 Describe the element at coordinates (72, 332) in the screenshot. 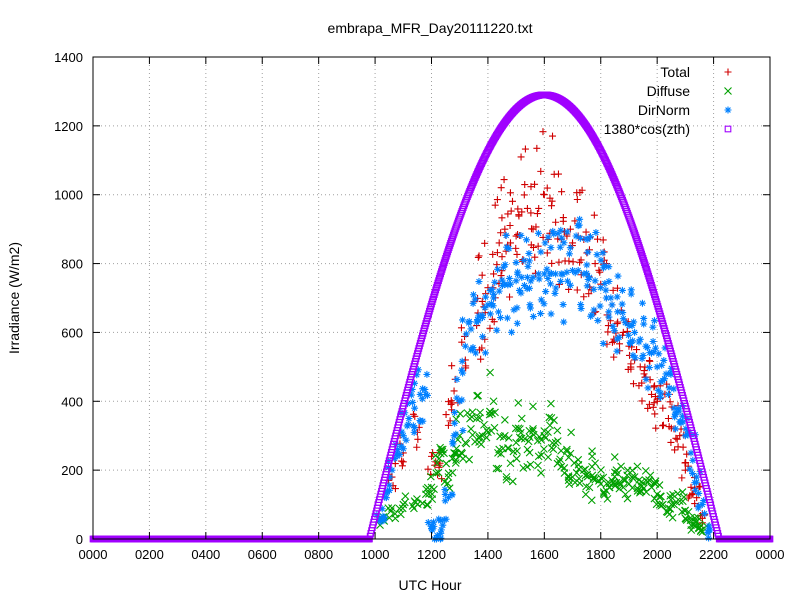

I see `y-tick-label: 600` at that location.